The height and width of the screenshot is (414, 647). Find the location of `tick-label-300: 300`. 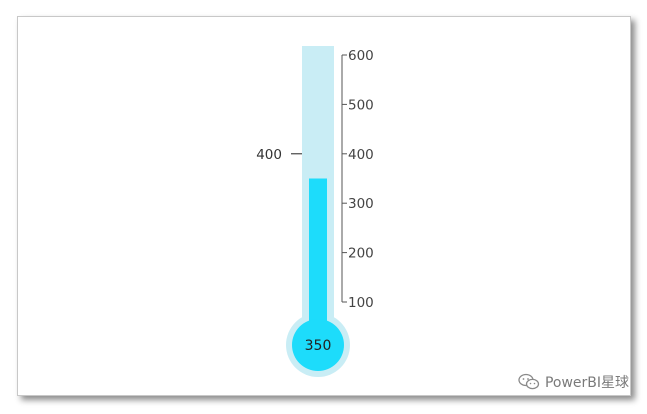

tick-label-300: 300 is located at coordinates (361, 204).